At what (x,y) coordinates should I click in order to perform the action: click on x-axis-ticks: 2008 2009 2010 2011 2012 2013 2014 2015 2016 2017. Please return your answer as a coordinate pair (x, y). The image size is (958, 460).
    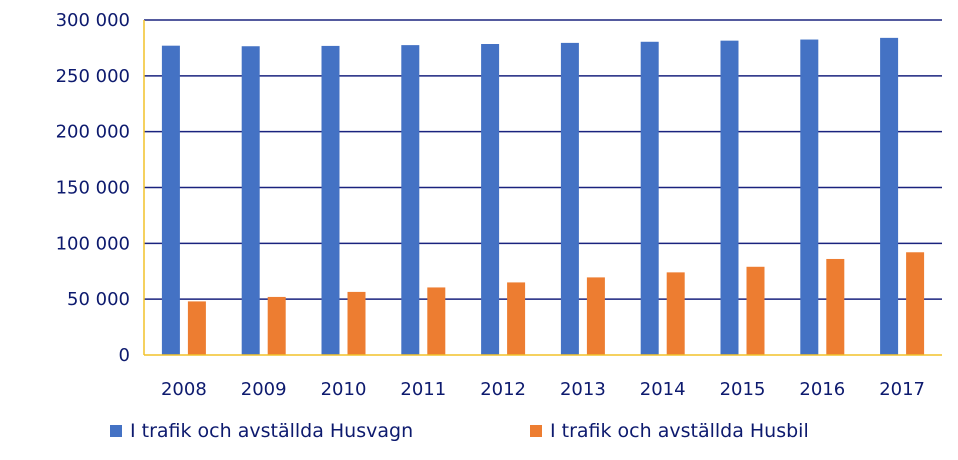
    Looking at the image, I should click on (543, 389).